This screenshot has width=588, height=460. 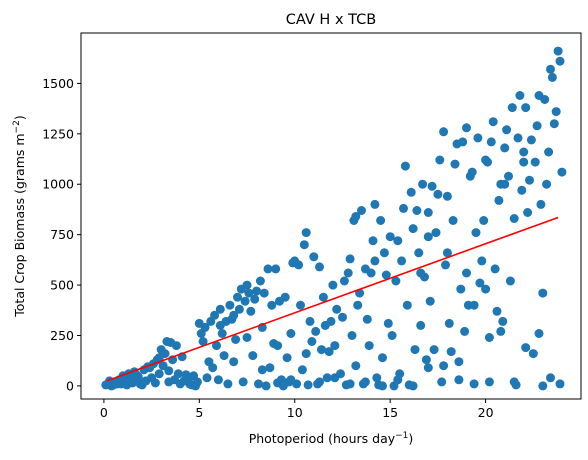 I want to click on y-tick-label-1500: 1500, so click(x=58, y=83).